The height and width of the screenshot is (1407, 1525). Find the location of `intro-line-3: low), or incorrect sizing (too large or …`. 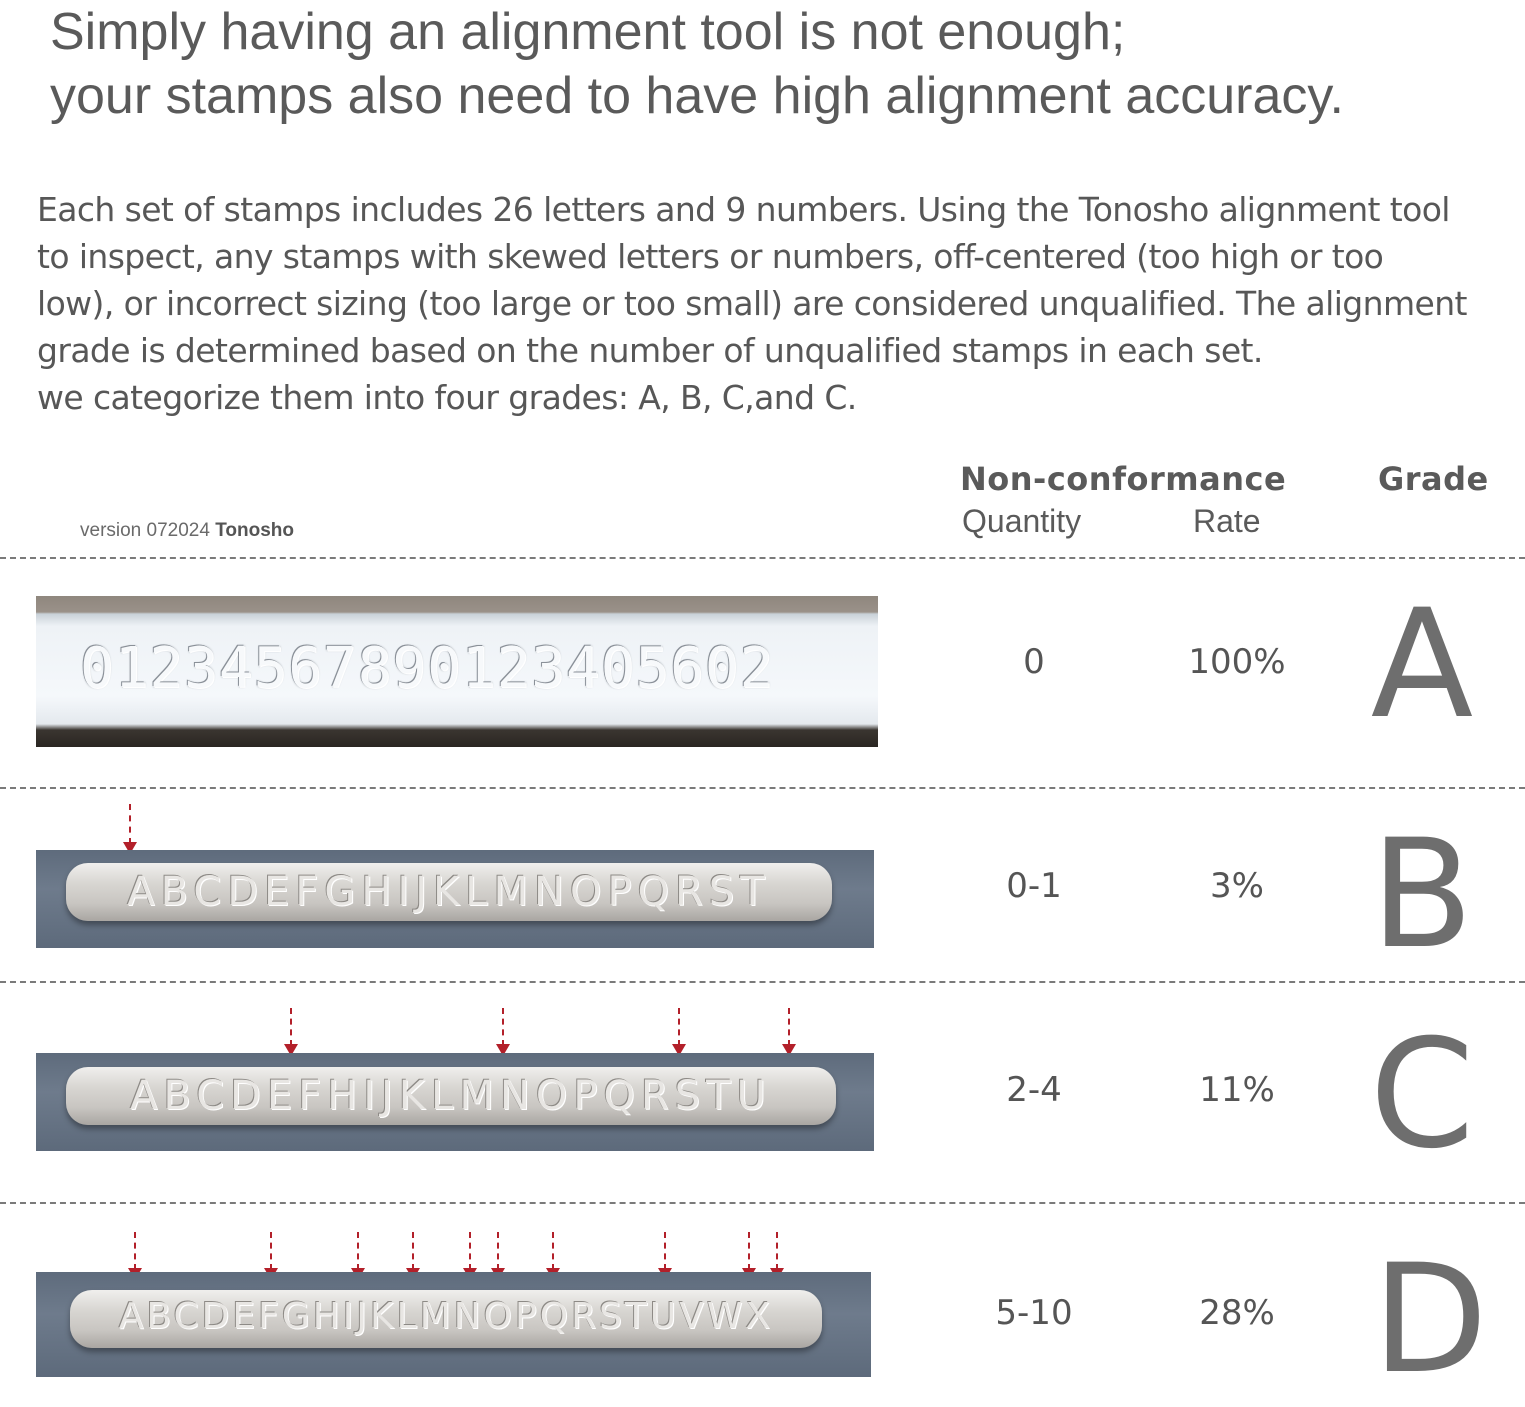

intro-line-3: low), or incorrect sizing (too large or … is located at coordinates (752, 303).